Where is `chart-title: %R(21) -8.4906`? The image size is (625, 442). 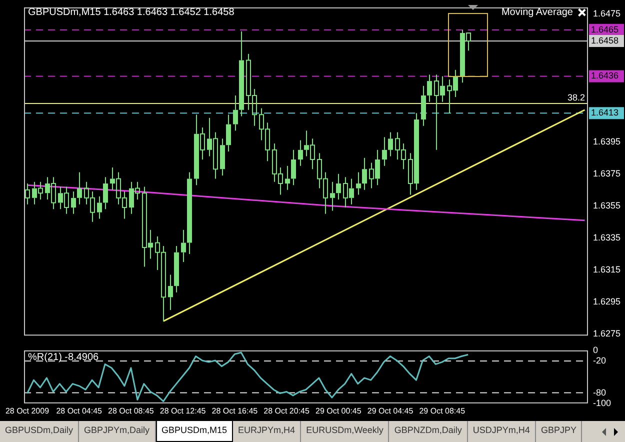
chart-title: %R(21) -8.4906 is located at coordinates (63, 357).